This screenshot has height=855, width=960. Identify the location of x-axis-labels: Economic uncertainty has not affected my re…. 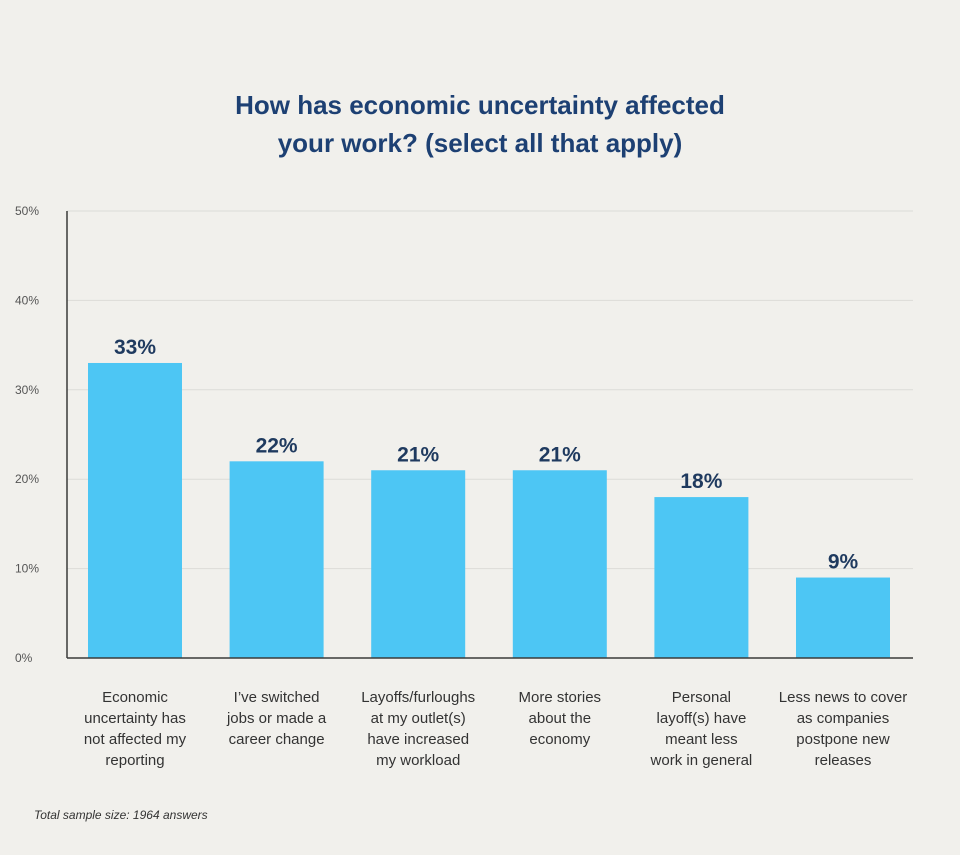
(495, 729).